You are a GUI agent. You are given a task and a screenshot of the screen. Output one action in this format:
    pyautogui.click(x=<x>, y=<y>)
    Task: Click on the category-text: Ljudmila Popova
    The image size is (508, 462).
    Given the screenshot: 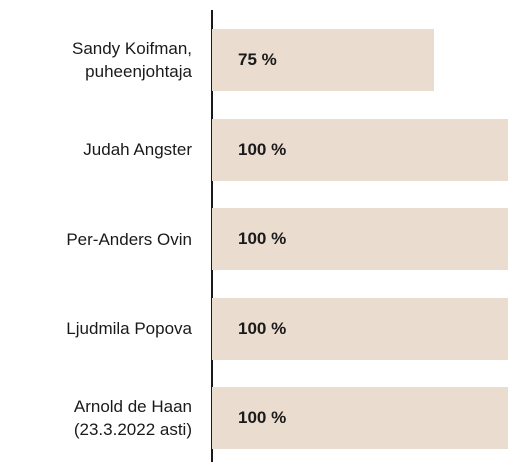 What is the action you would take?
    pyautogui.click(x=129, y=328)
    